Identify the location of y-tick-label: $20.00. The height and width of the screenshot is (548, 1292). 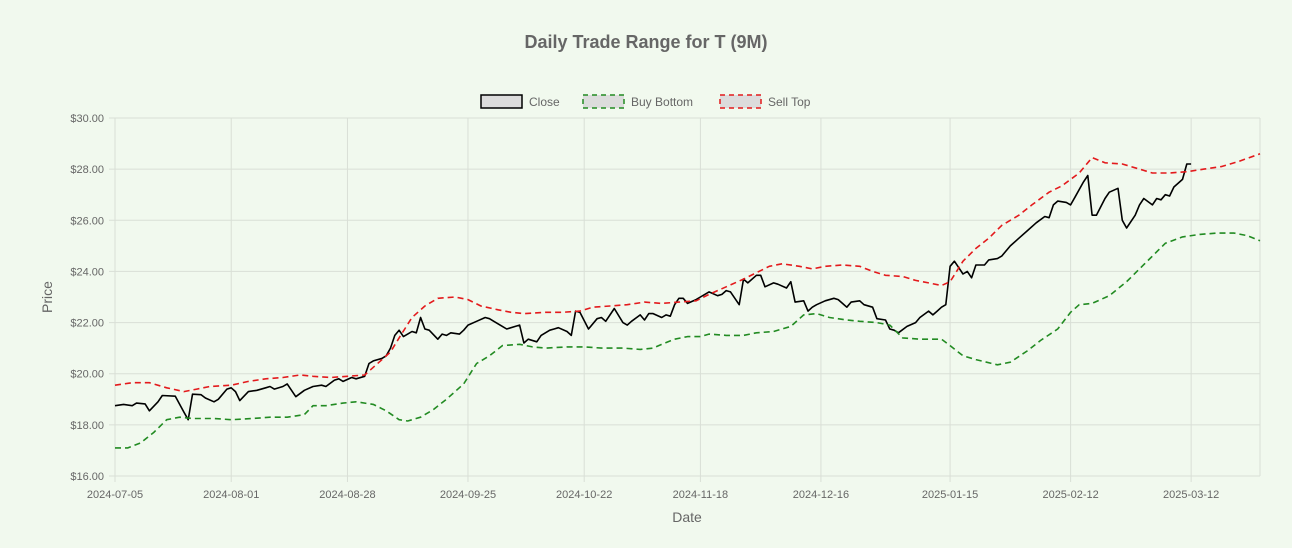
(87, 375).